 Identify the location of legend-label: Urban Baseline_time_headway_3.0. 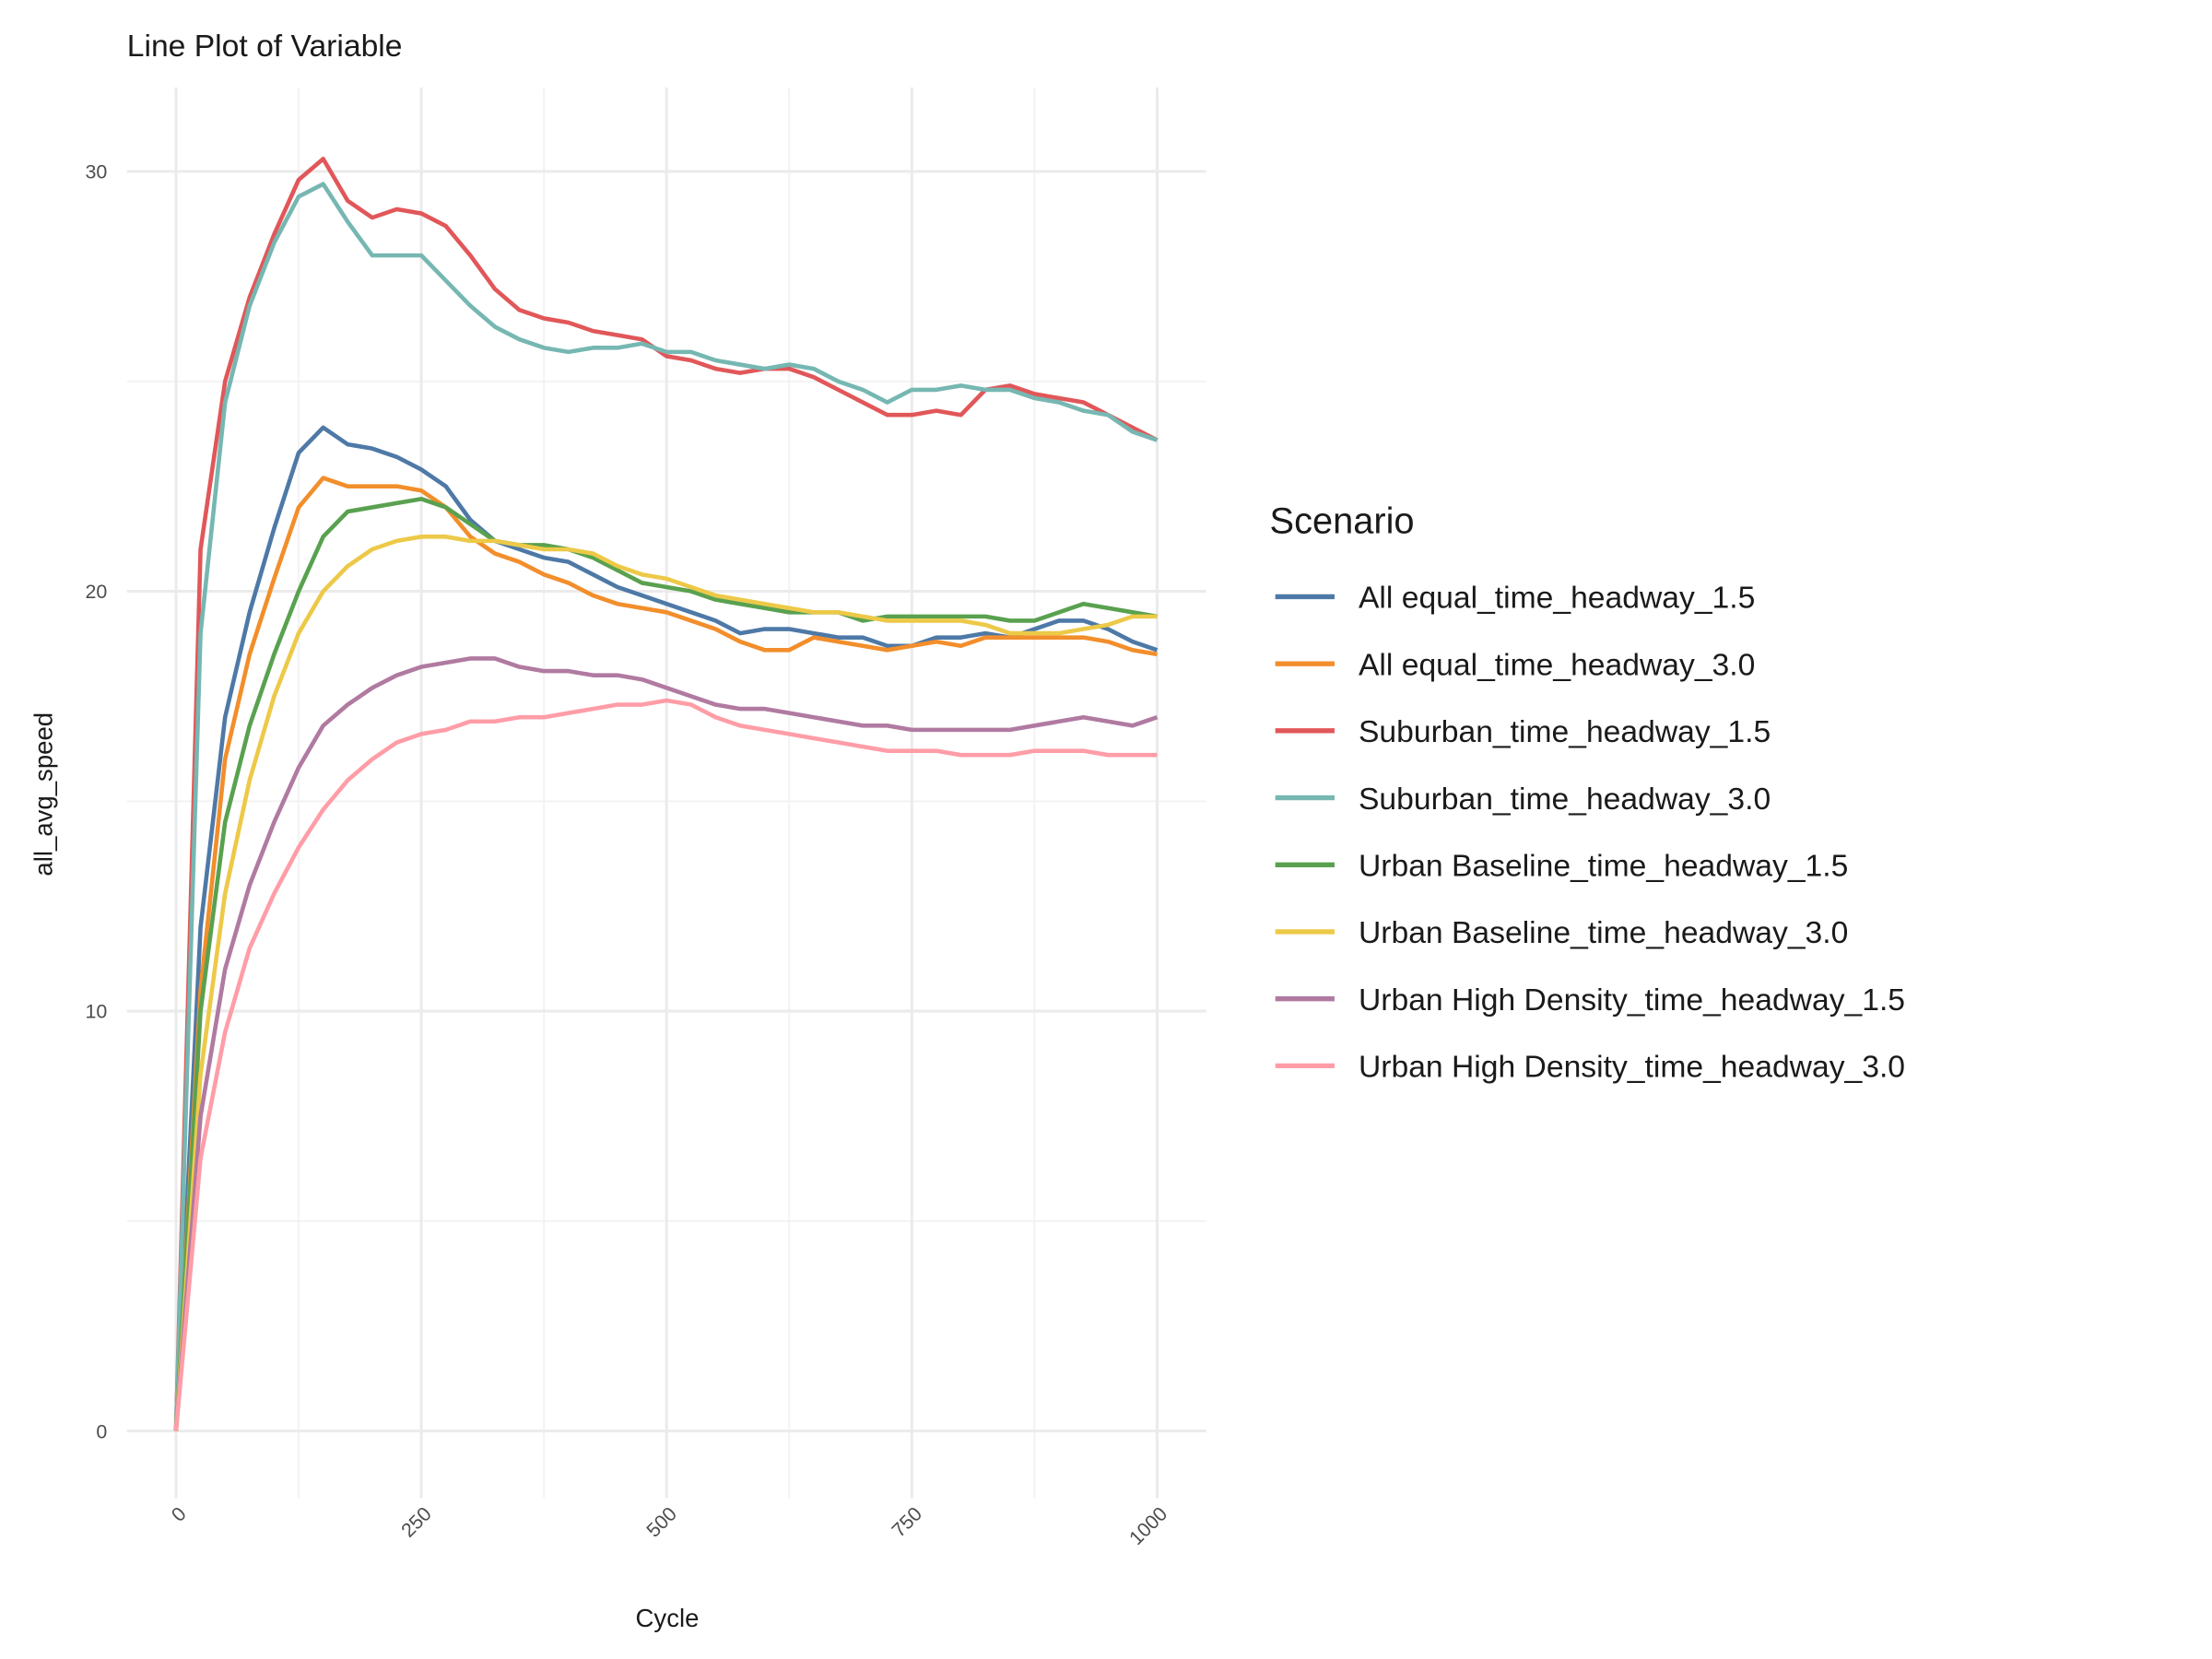
(1603, 933).